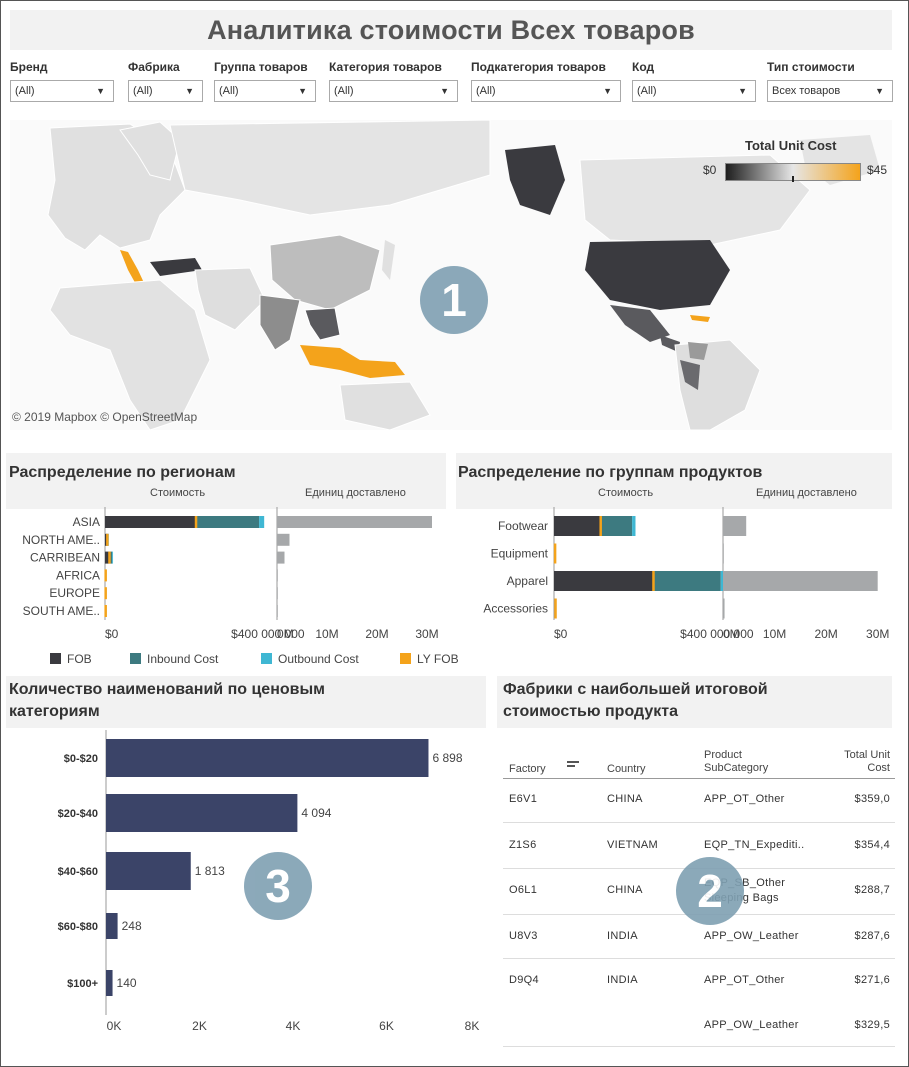  I want to click on price-value-label: 6 898, so click(447, 758).